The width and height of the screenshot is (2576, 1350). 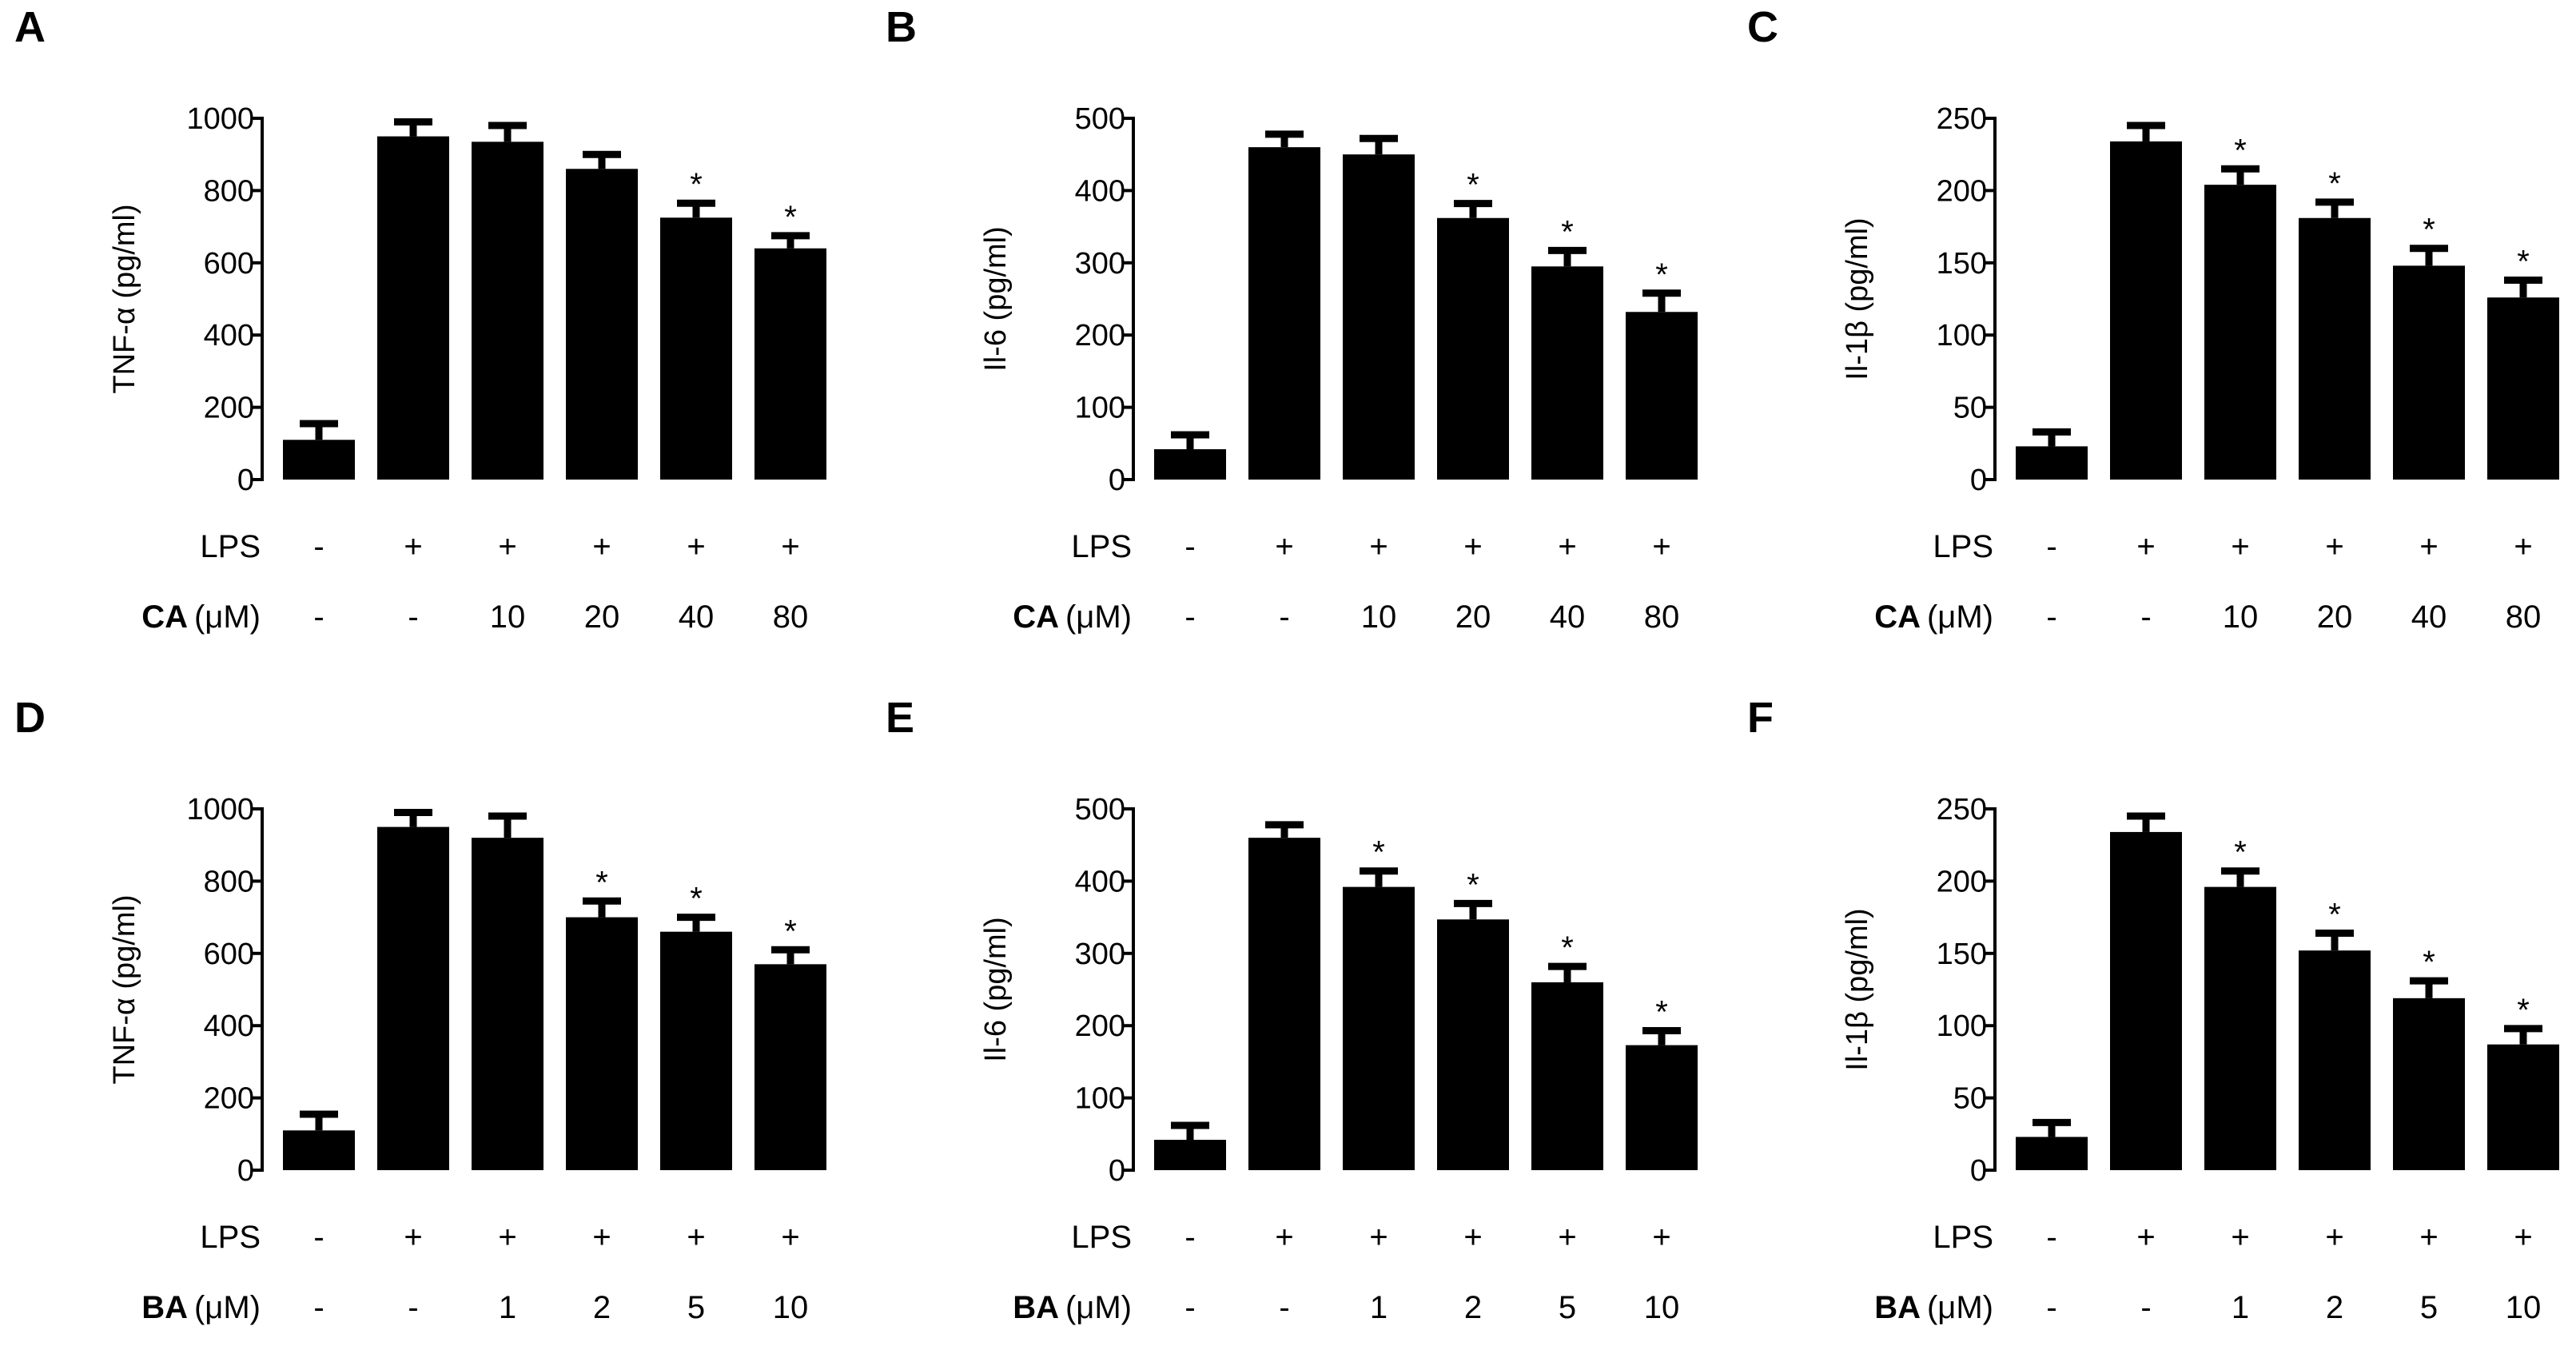 What do you see at coordinates (2240, 1307) in the screenshot?
I see `table-cell: 1` at bounding box center [2240, 1307].